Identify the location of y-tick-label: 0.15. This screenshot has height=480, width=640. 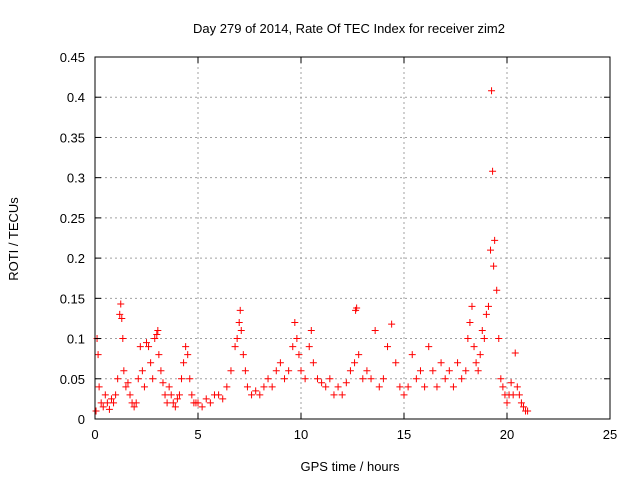
(72, 298).